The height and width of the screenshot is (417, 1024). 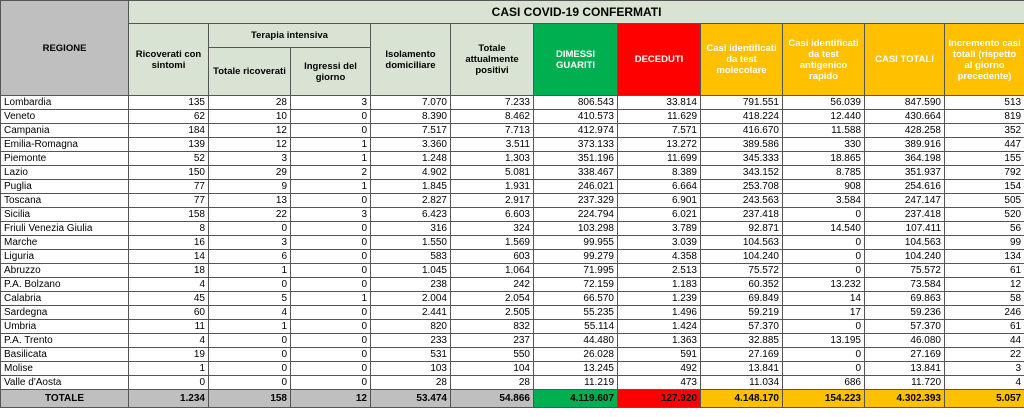 What do you see at coordinates (64, 116) in the screenshot?
I see `region-cell: Veneto` at bounding box center [64, 116].